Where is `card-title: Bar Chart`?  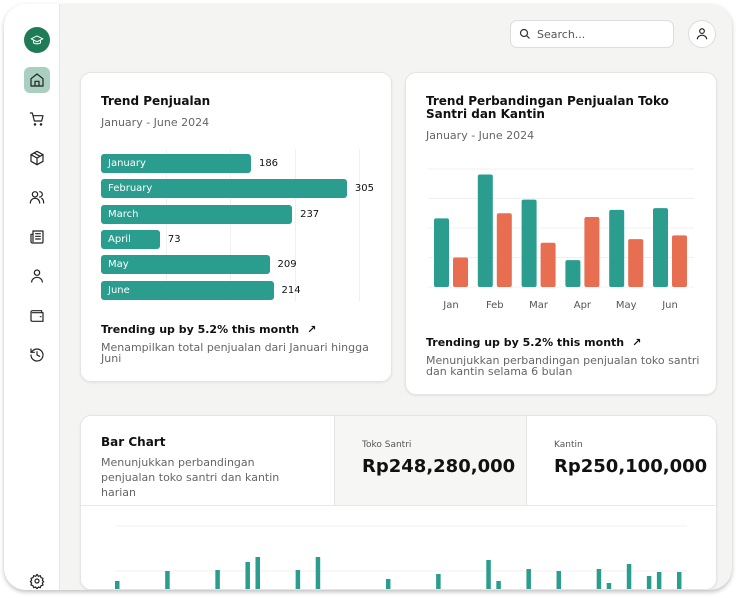
card-title: Bar Chart is located at coordinates (133, 442).